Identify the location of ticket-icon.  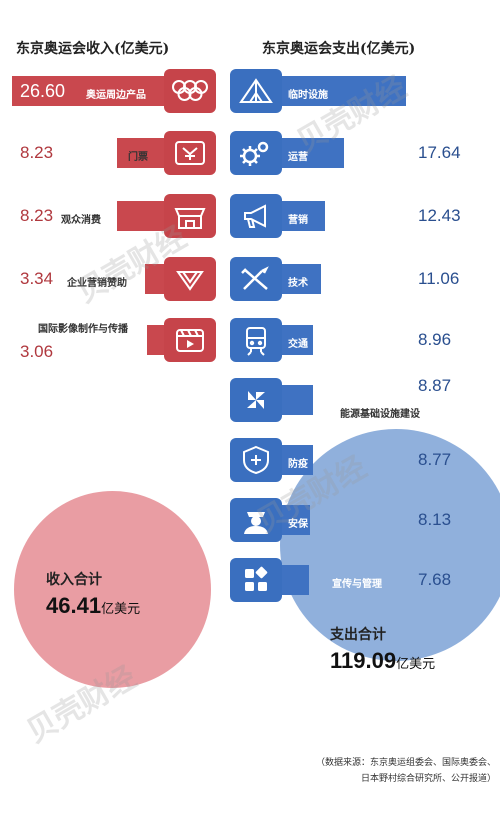
(190, 153).